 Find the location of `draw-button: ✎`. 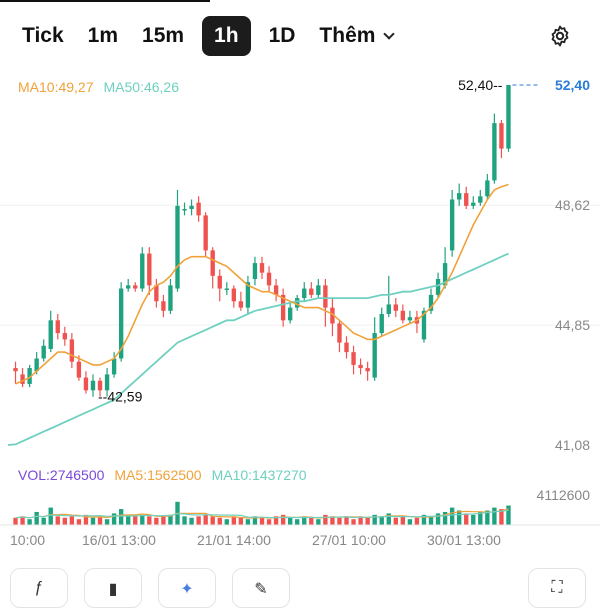

draw-button: ✎ is located at coordinates (261, 588).